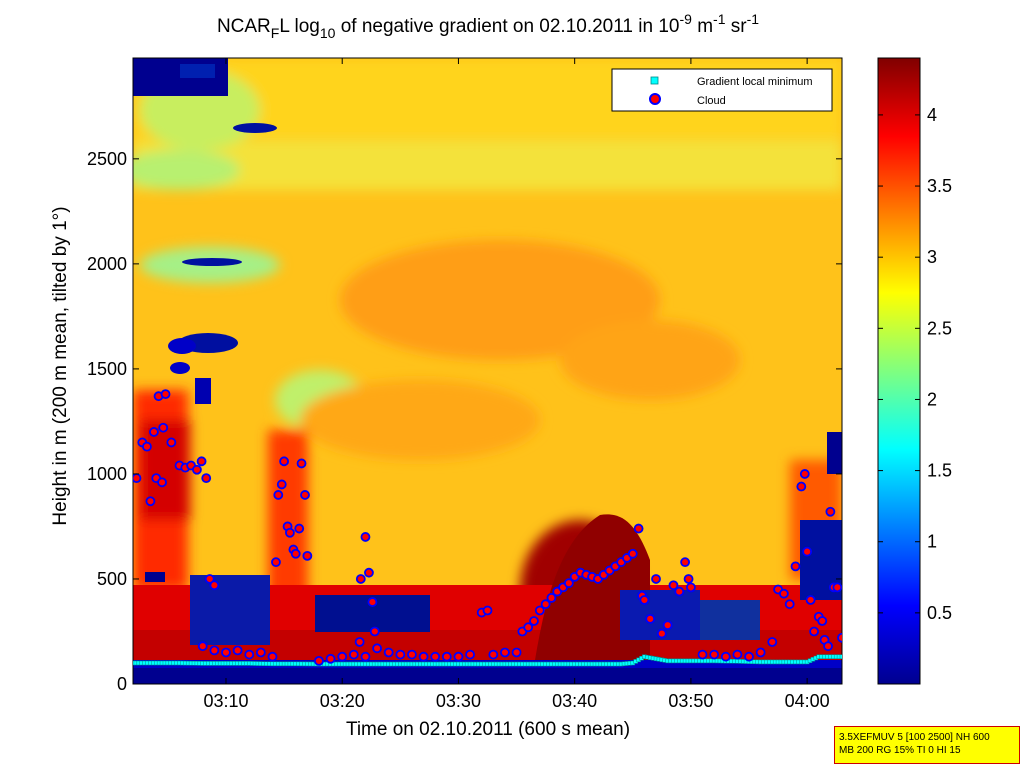  Describe the element at coordinates (112, 579) in the screenshot. I see `y-tick-label: 500` at that location.